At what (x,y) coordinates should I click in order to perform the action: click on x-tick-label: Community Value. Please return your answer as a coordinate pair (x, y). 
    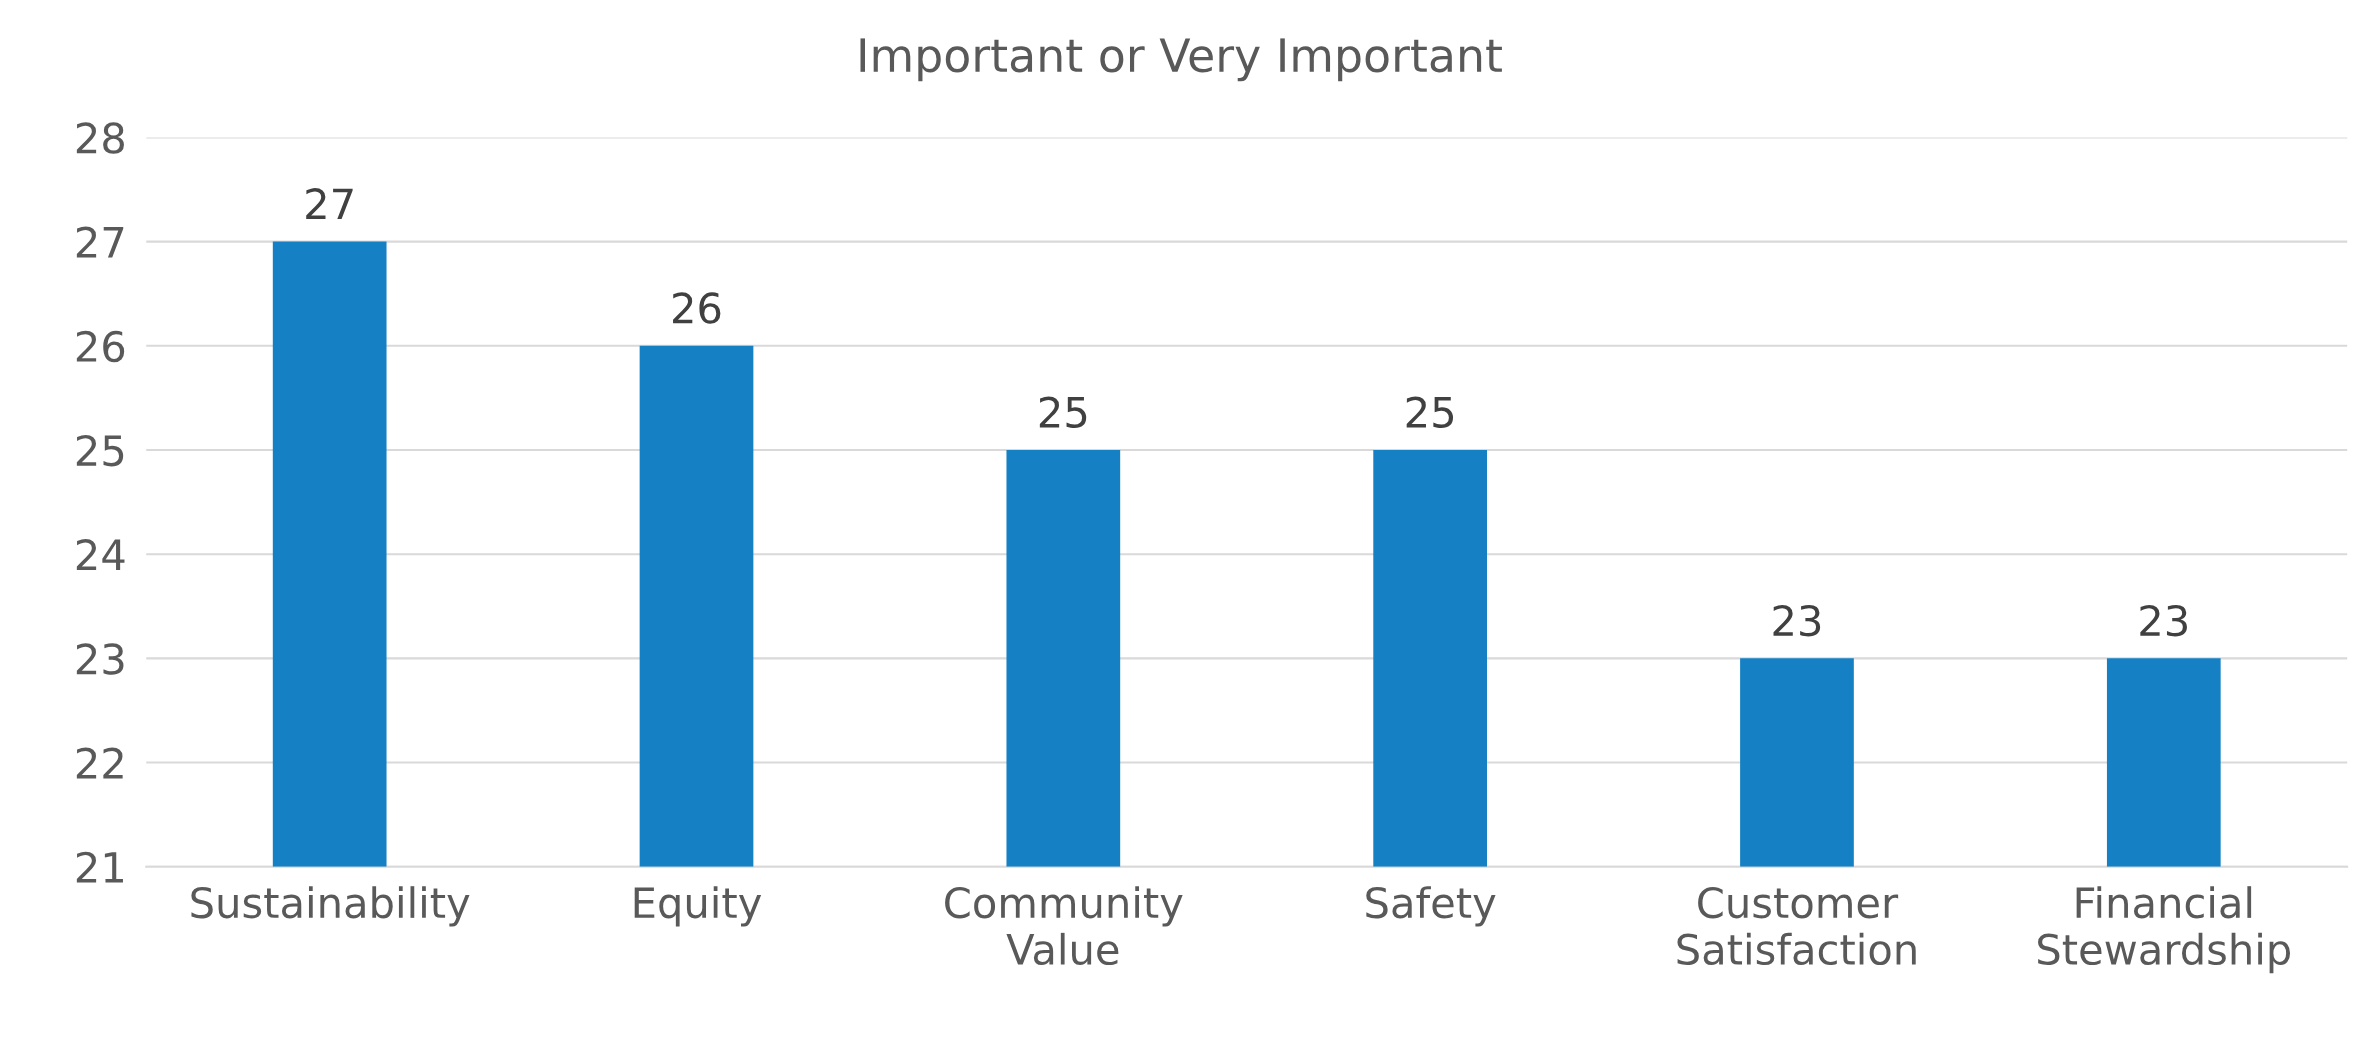
    Looking at the image, I should click on (1064, 926).